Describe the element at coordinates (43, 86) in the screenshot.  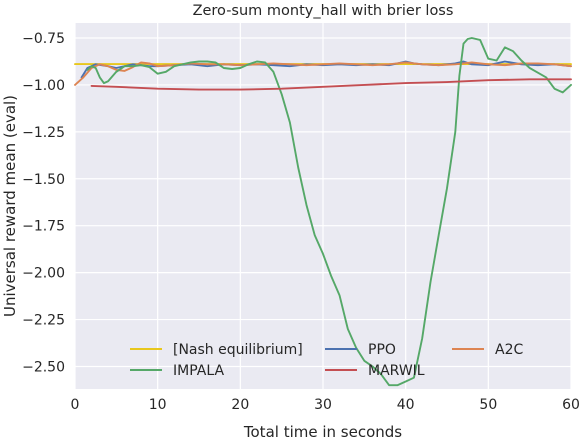
I see `y-tick-label: −1.00` at that location.